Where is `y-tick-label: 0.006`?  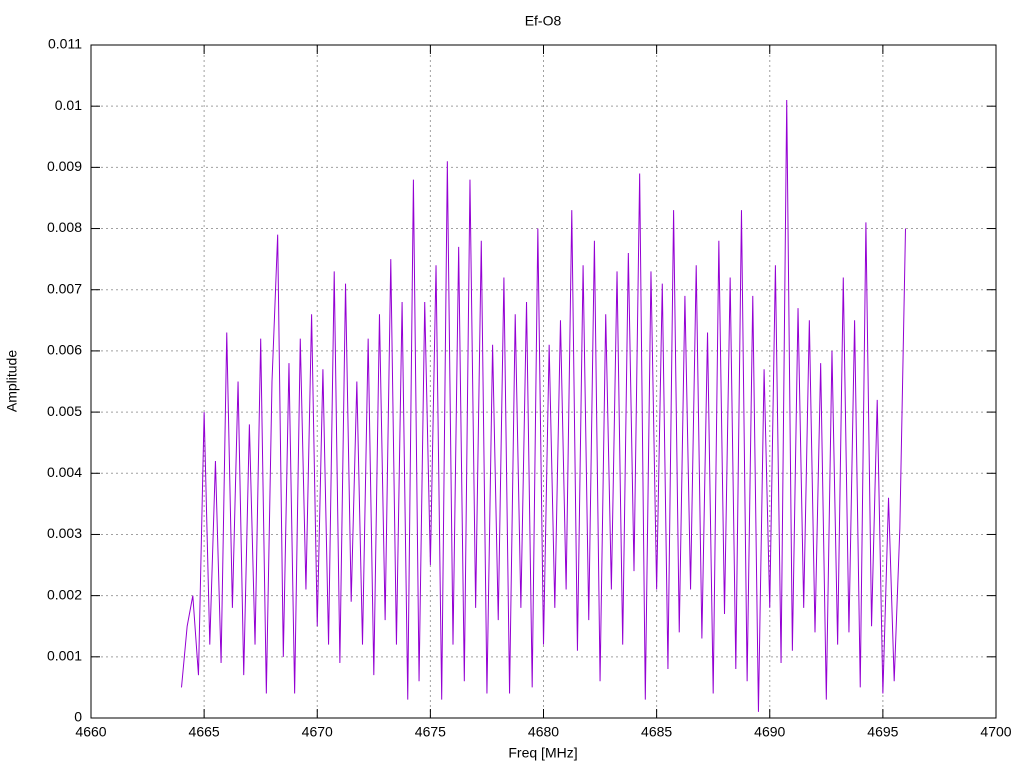 y-tick-label: 0.006 is located at coordinates (64, 350).